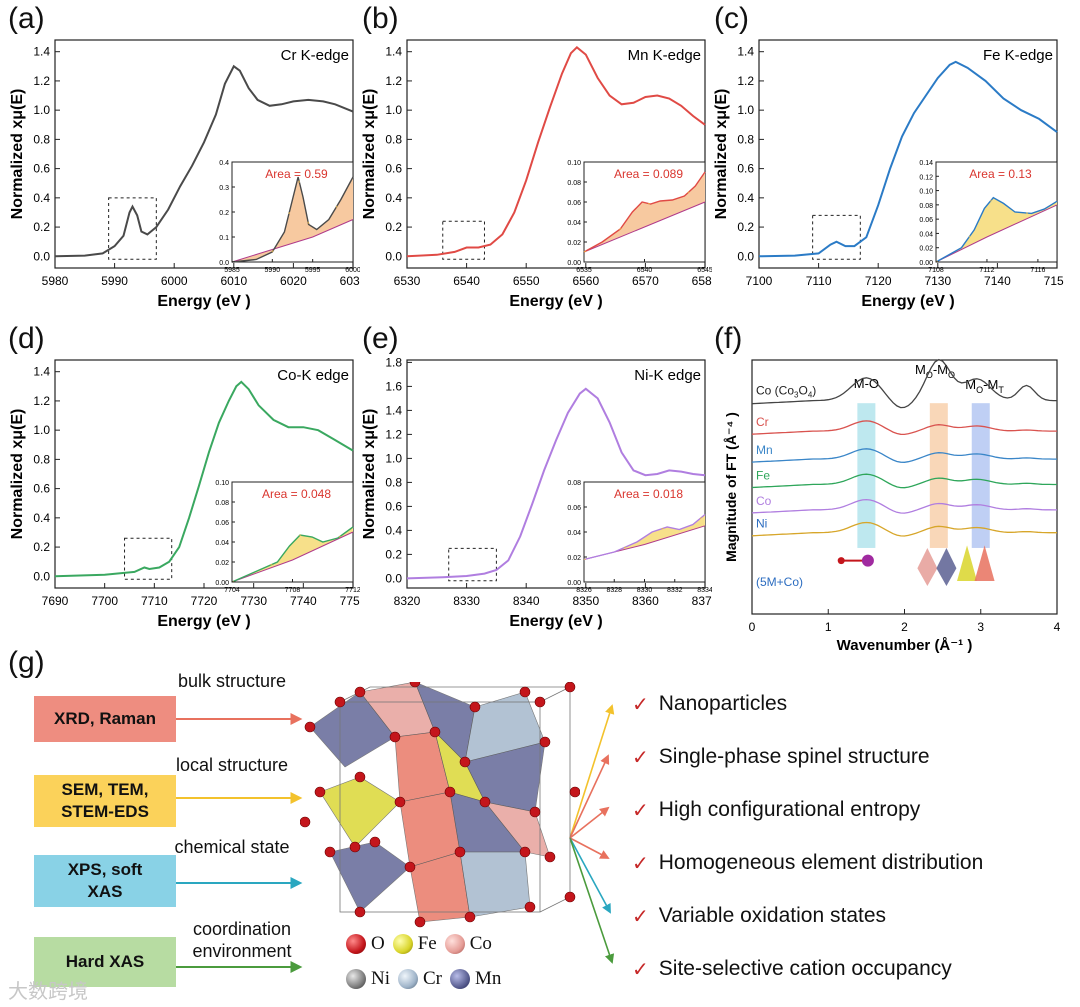  What do you see at coordinates (645, 270) in the screenshot?
I see `inset-x-tick-label: 6540` at bounding box center [645, 270].